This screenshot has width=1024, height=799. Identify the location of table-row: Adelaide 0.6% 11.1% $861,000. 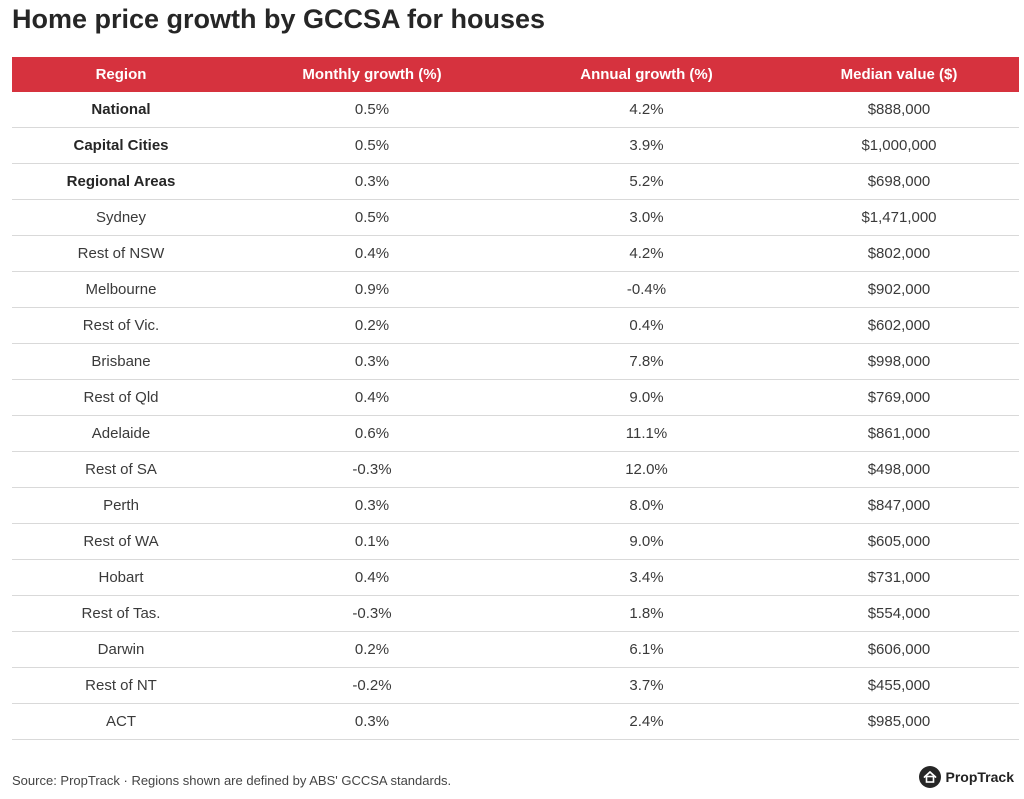
(515, 433).